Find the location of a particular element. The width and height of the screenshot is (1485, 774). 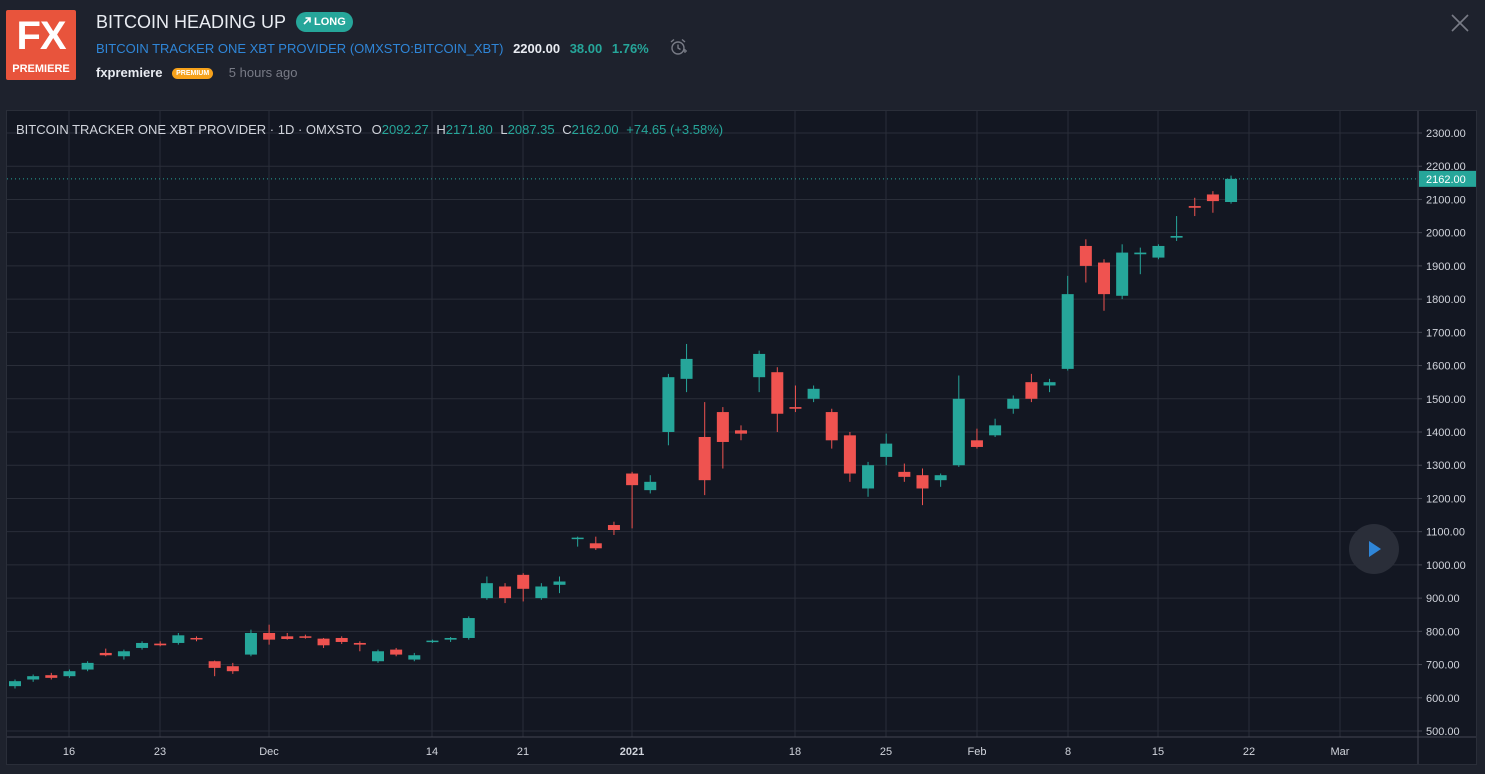

close-icon is located at coordinates (1460, 23).